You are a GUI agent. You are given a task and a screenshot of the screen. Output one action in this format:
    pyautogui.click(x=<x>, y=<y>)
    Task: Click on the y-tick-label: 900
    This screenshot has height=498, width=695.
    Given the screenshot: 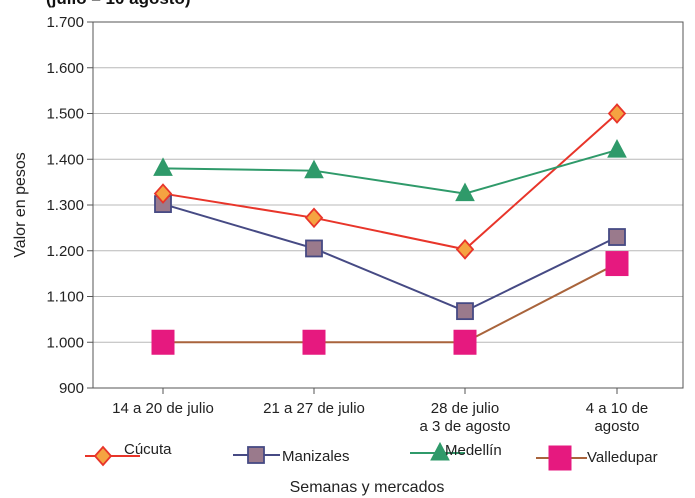 What is the action you would take?
    pyautogui.click(x=71, y=388)
    